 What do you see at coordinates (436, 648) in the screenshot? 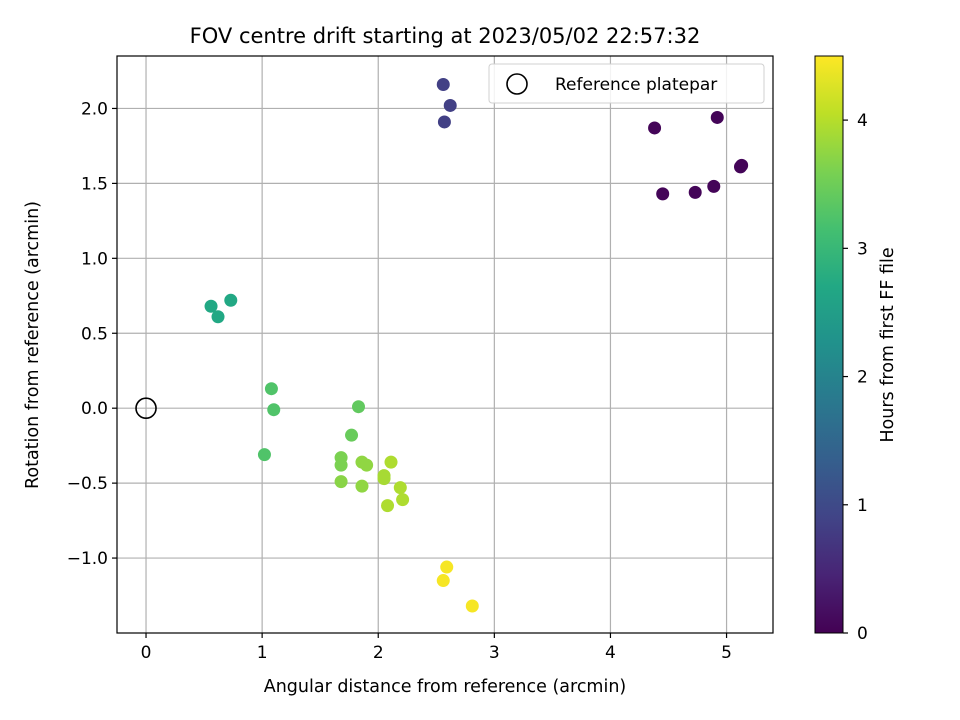
I see `x-axis-ticks: 0 1 2 3 4 5` at bounding box center [436, 648].